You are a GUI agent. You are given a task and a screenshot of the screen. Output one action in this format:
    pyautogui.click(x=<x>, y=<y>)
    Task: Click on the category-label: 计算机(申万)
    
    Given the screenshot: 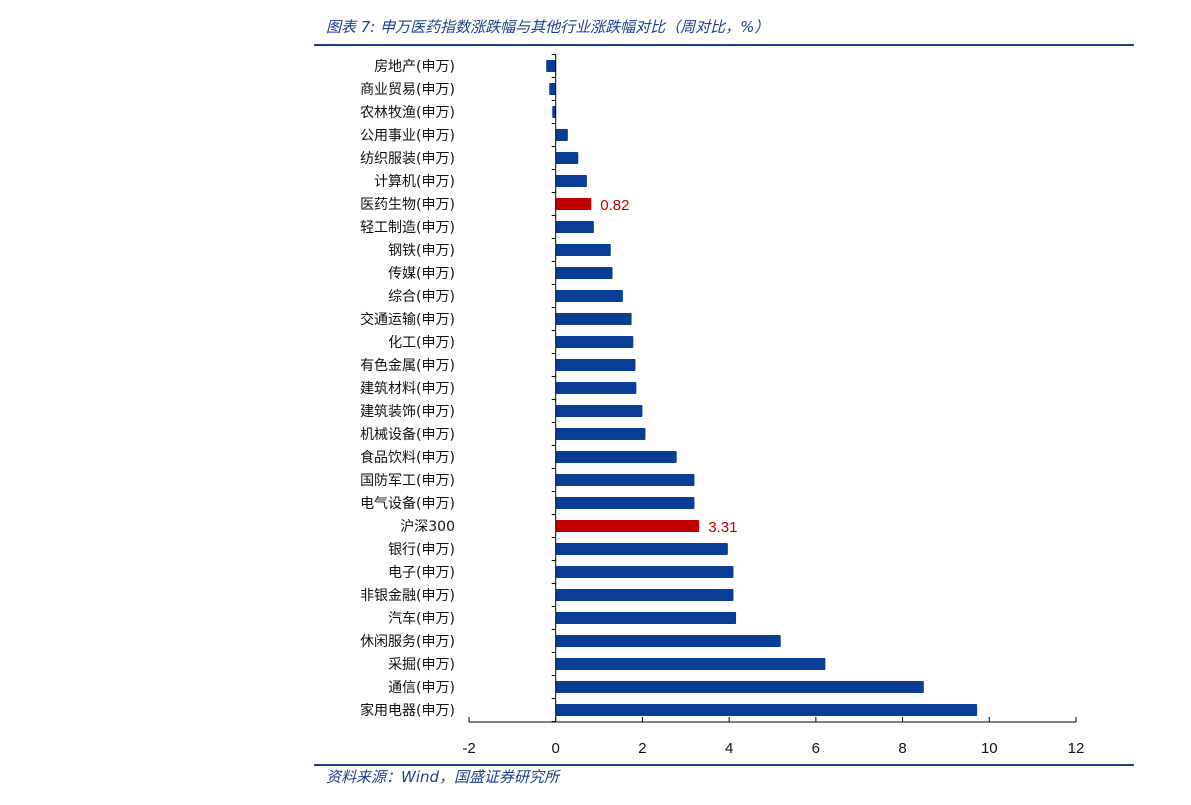 What is the action you would take?
    pyautogui.click(x=414, y=182)
    